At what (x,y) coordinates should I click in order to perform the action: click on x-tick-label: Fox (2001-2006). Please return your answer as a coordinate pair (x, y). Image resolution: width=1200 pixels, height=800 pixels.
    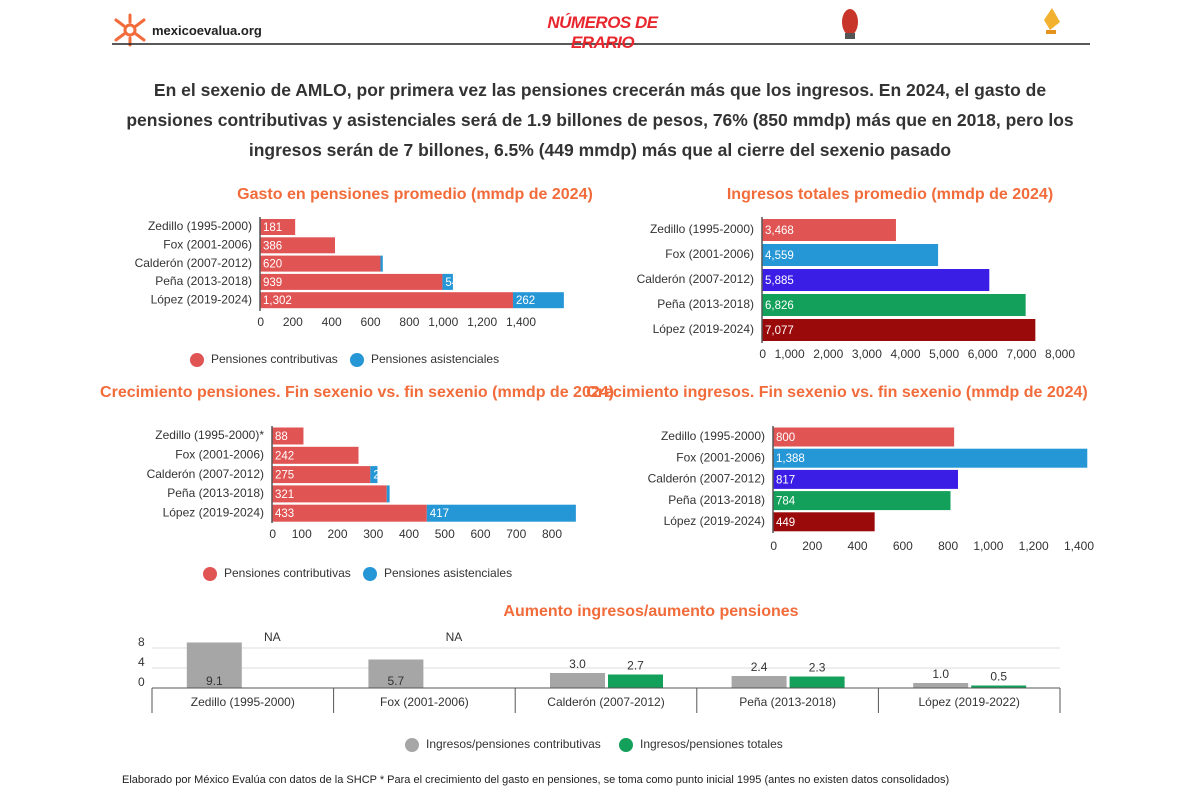
    Looking at the image, I should click on (424, 702).